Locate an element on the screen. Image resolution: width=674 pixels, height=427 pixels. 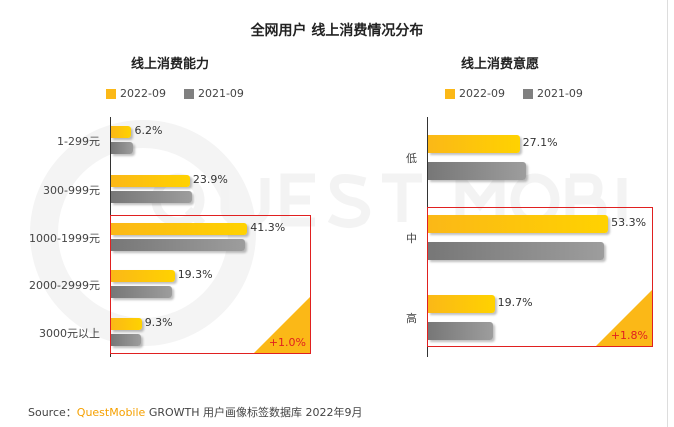
chart-title: 线上消费能力 is located at coordinates (169, 64).